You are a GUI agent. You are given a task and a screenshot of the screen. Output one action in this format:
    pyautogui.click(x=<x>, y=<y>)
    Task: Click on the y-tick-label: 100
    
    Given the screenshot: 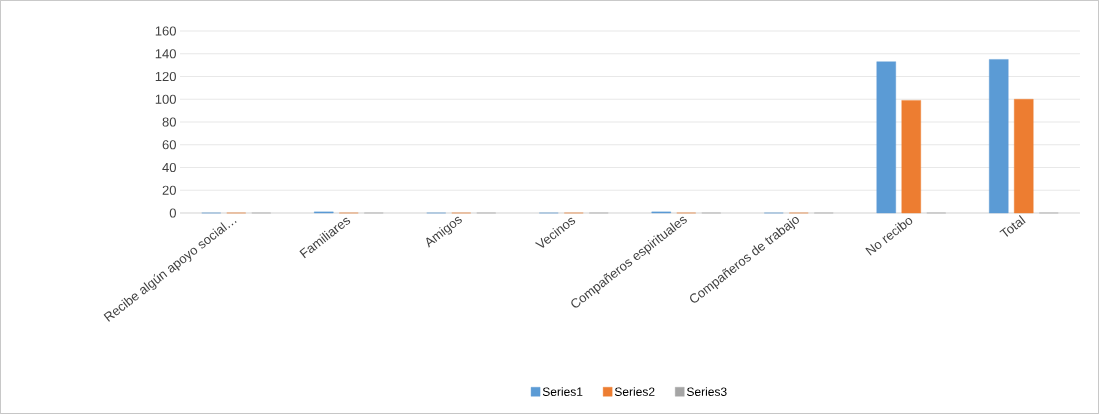 What is the action you would take?
    pyautogui.click(x=165, y=99)
    